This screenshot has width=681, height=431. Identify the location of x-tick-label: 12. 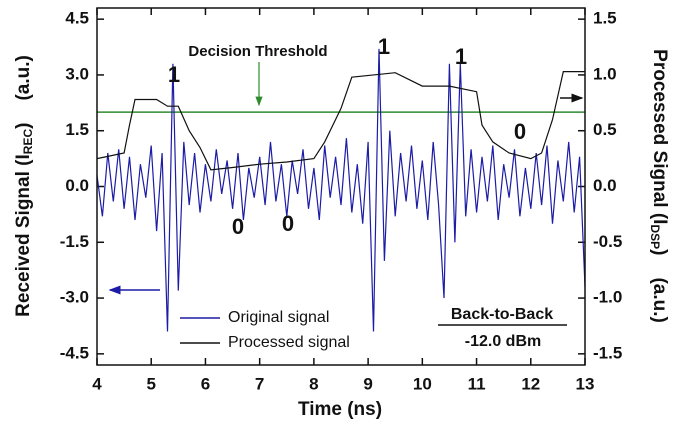
(530, 383).